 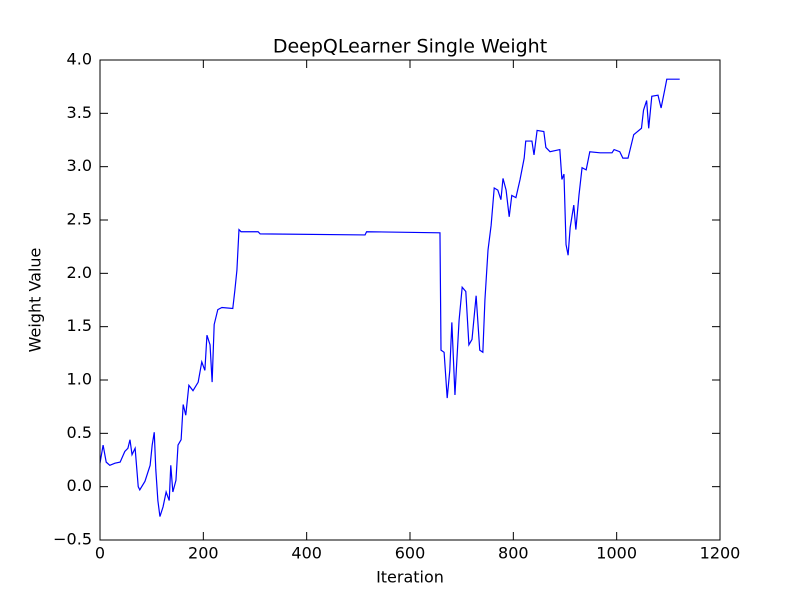 I want to click on y-tick-label: 1.5, so click(x=79, y=325).